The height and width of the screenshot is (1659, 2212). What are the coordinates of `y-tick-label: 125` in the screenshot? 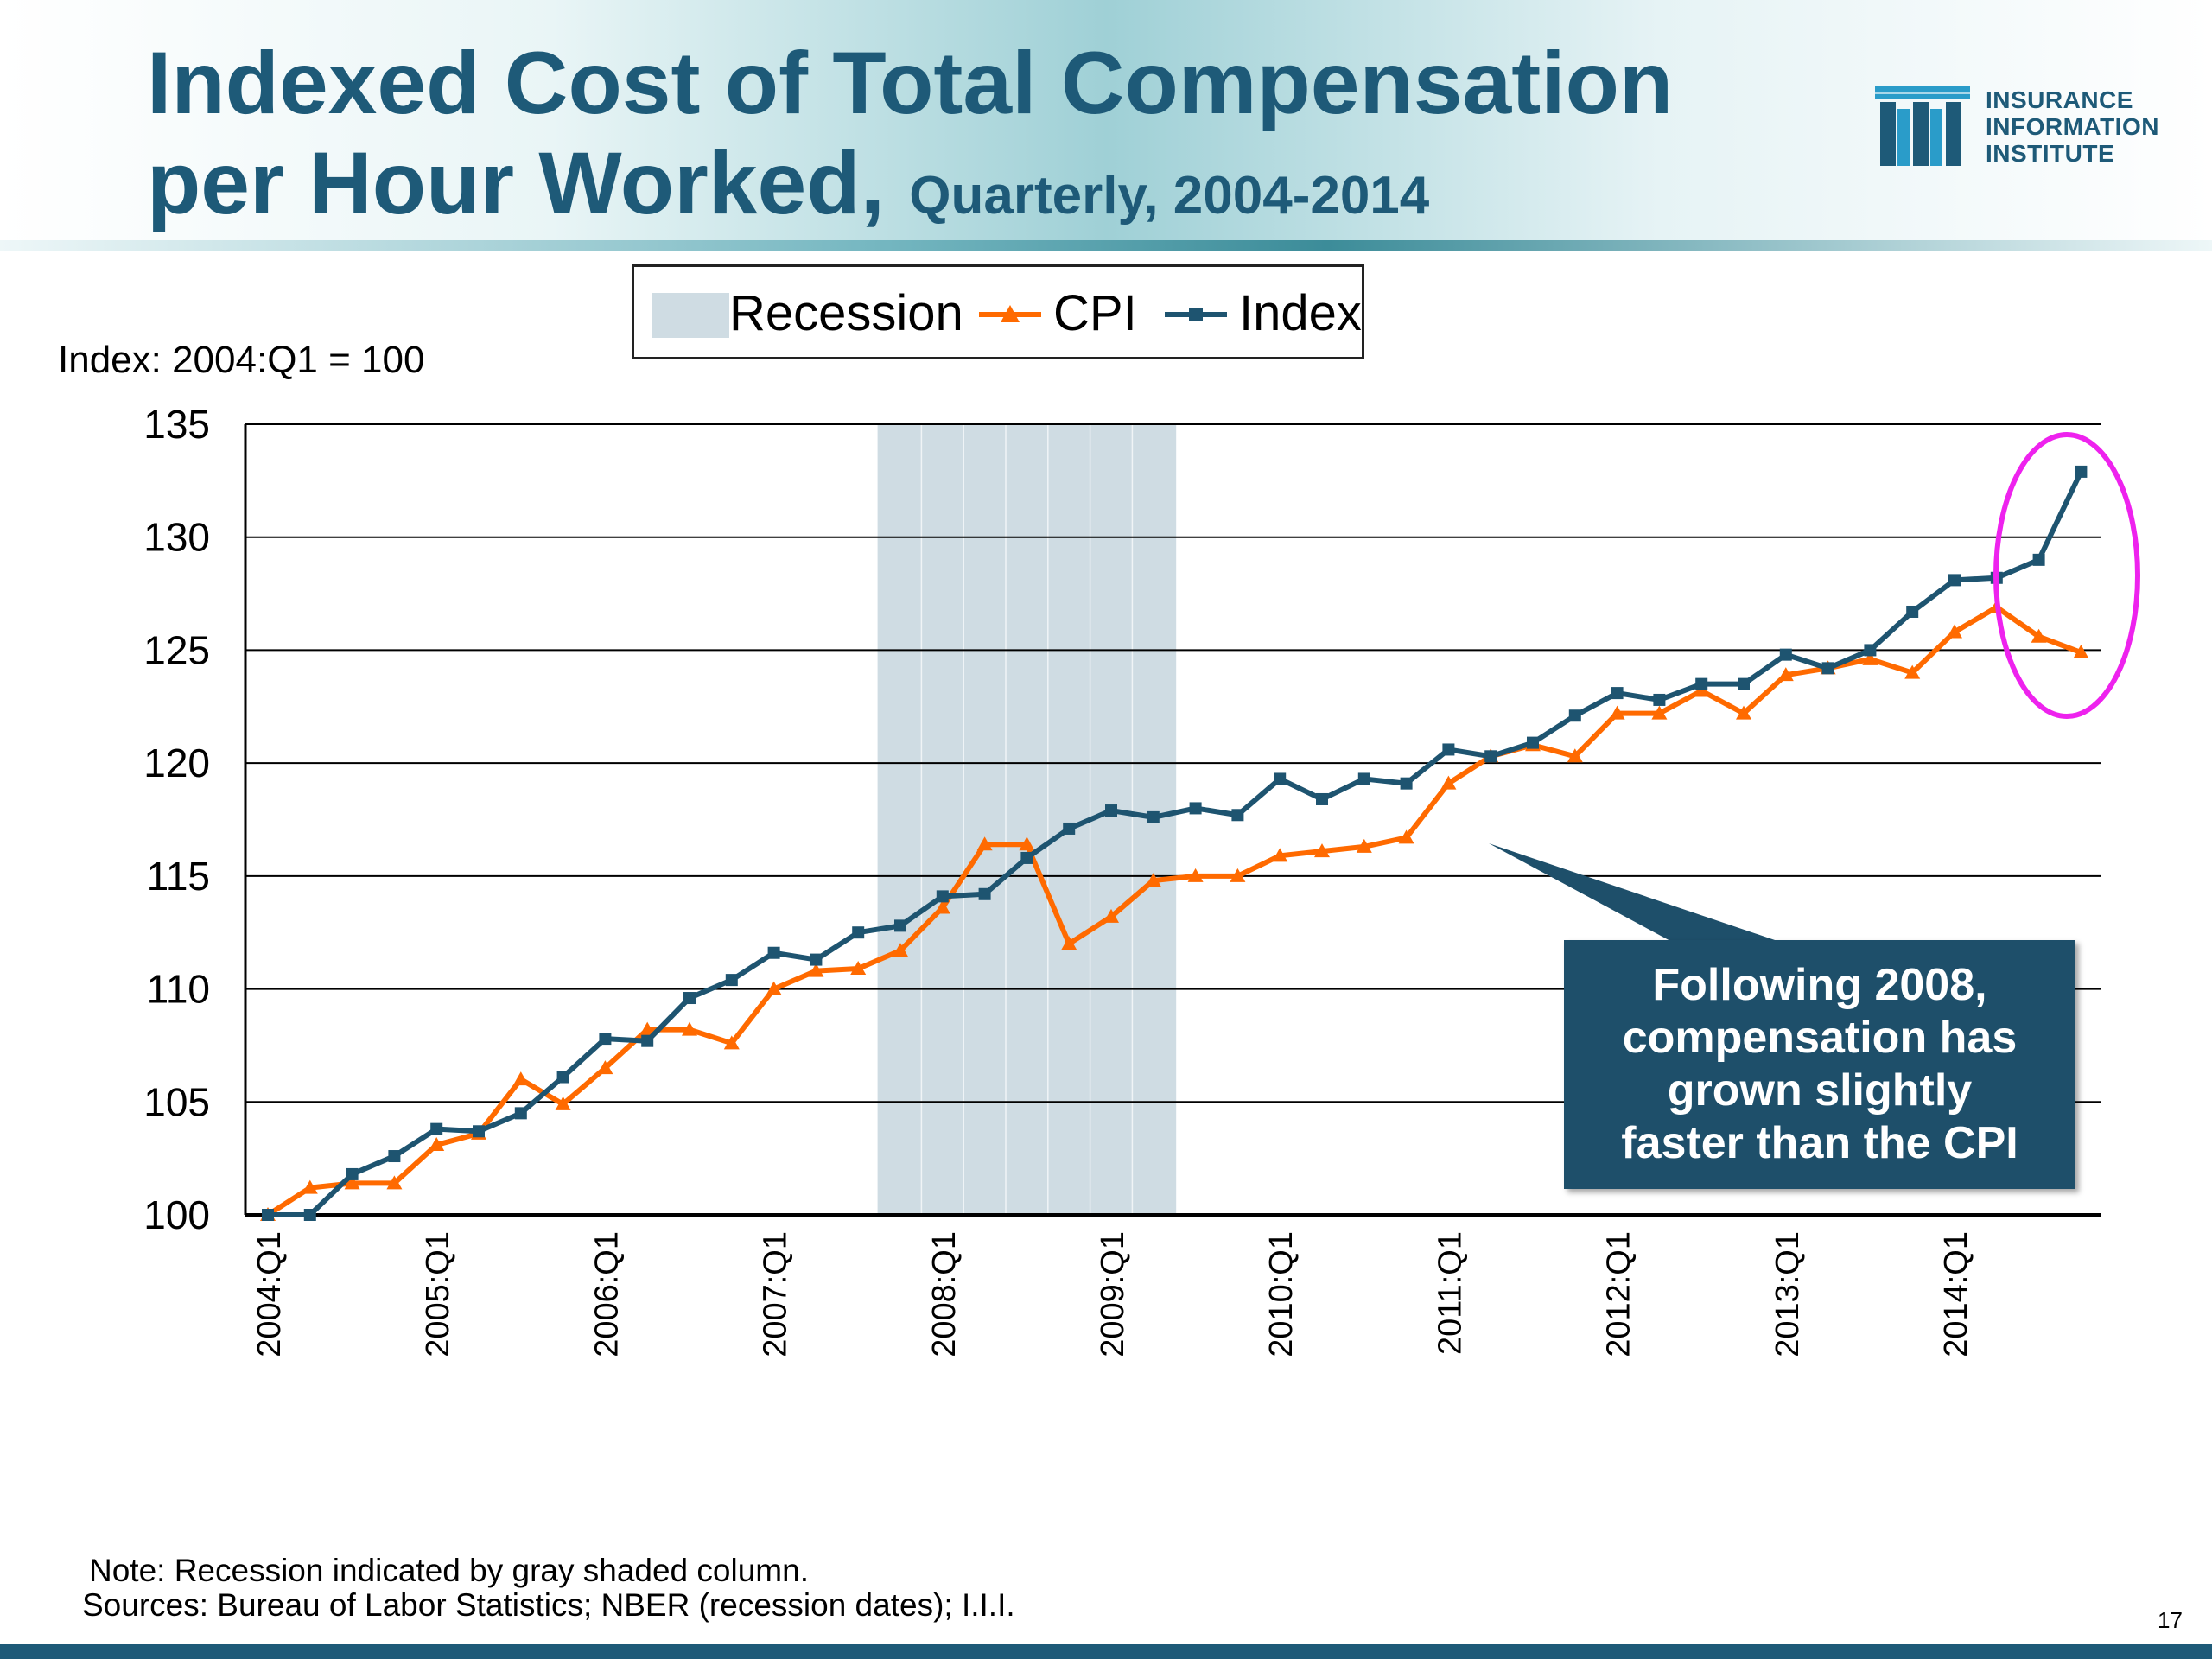 It's located at (176, 649).